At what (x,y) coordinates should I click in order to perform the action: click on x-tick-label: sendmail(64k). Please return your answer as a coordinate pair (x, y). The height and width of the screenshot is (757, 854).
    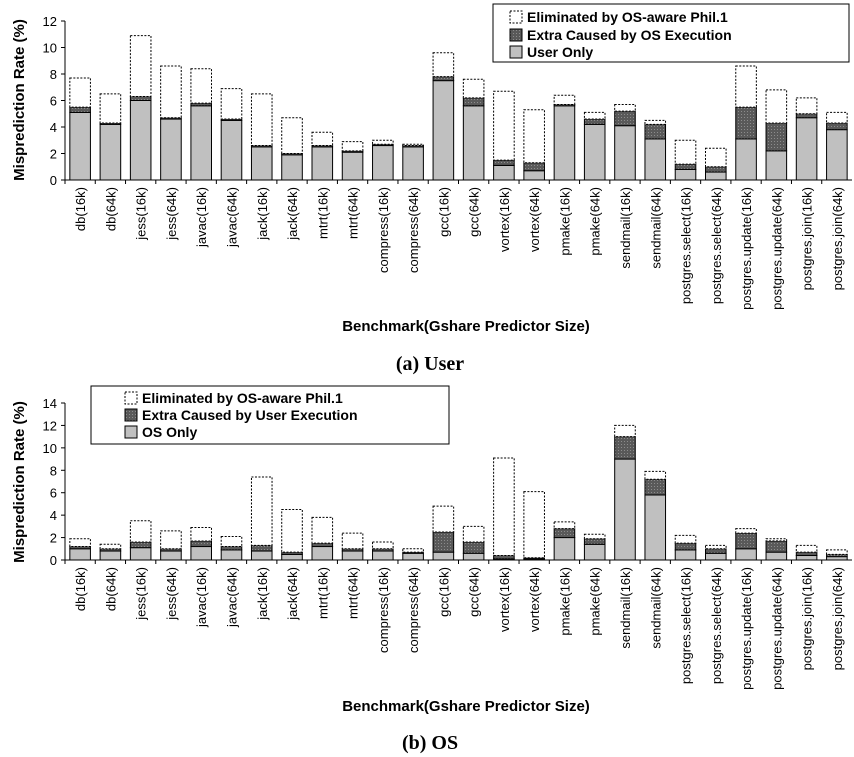
    Looking at the image, I should click on (655, 228).